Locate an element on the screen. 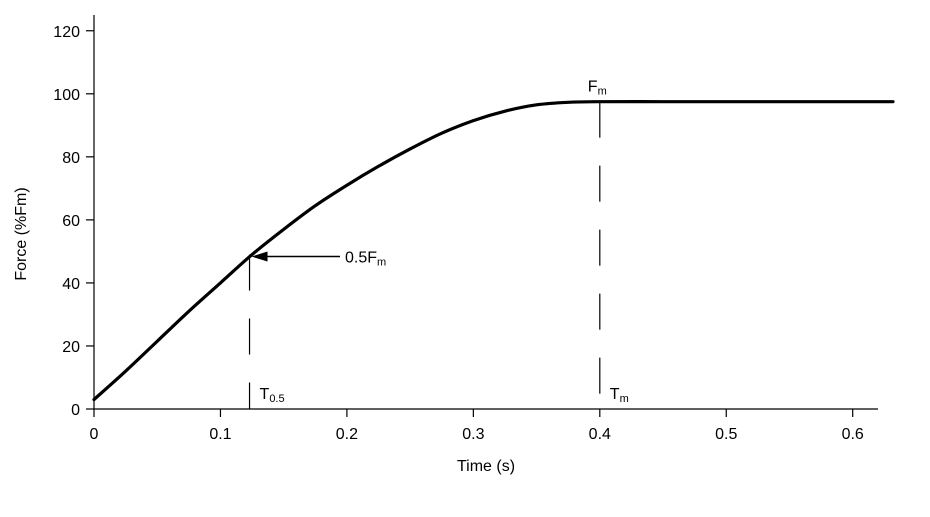  half-force-annotation: 0.5Fm is located at coordinates (318, 259).